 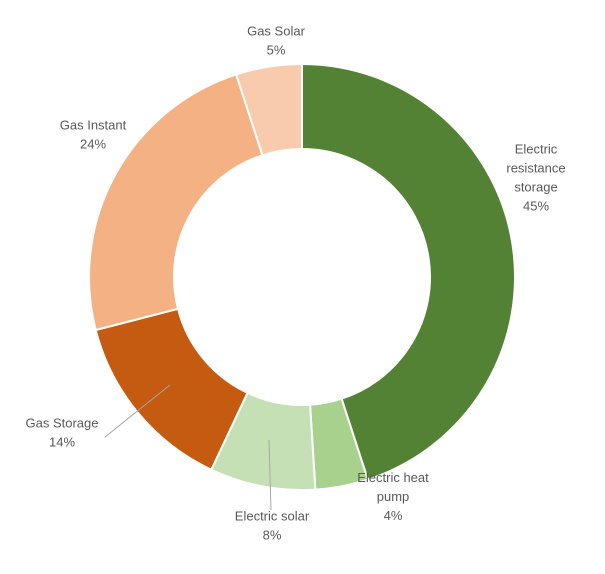 What do you see at coordinates (276, 41) in the screenshot?
I see `slice-label-5: Gas Solar 5%` at bounding box center [276, 41].